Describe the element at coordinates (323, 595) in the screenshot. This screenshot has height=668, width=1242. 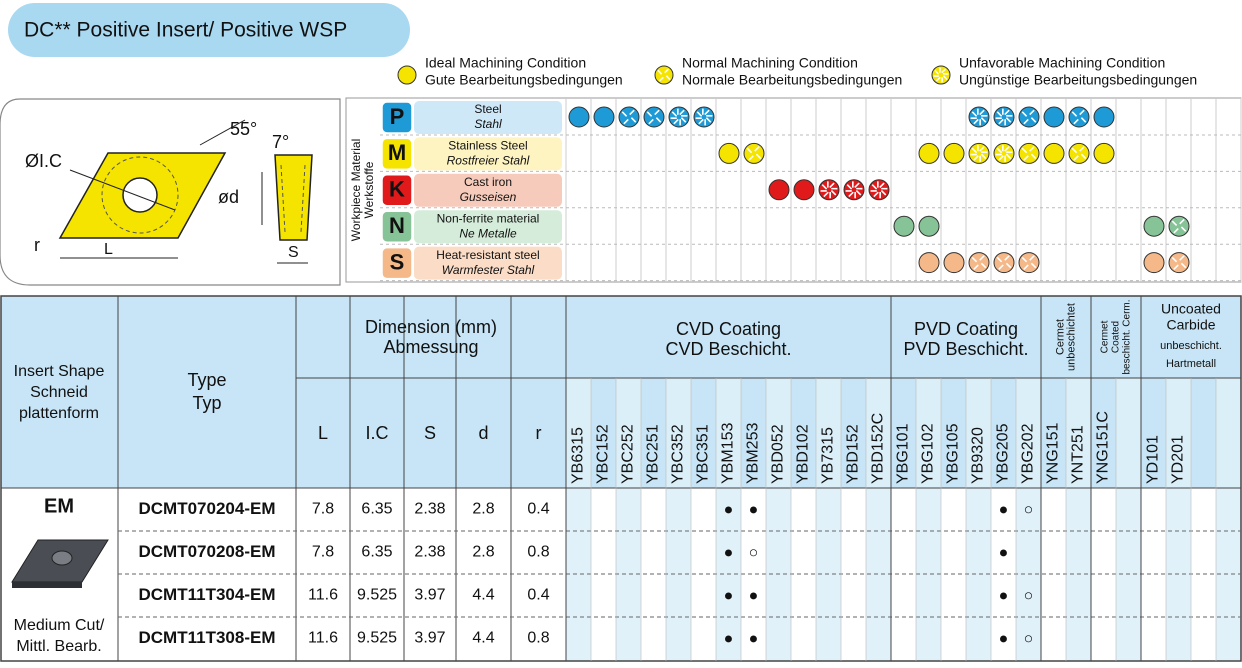
I see `dimension-value: 11.6` at that location.